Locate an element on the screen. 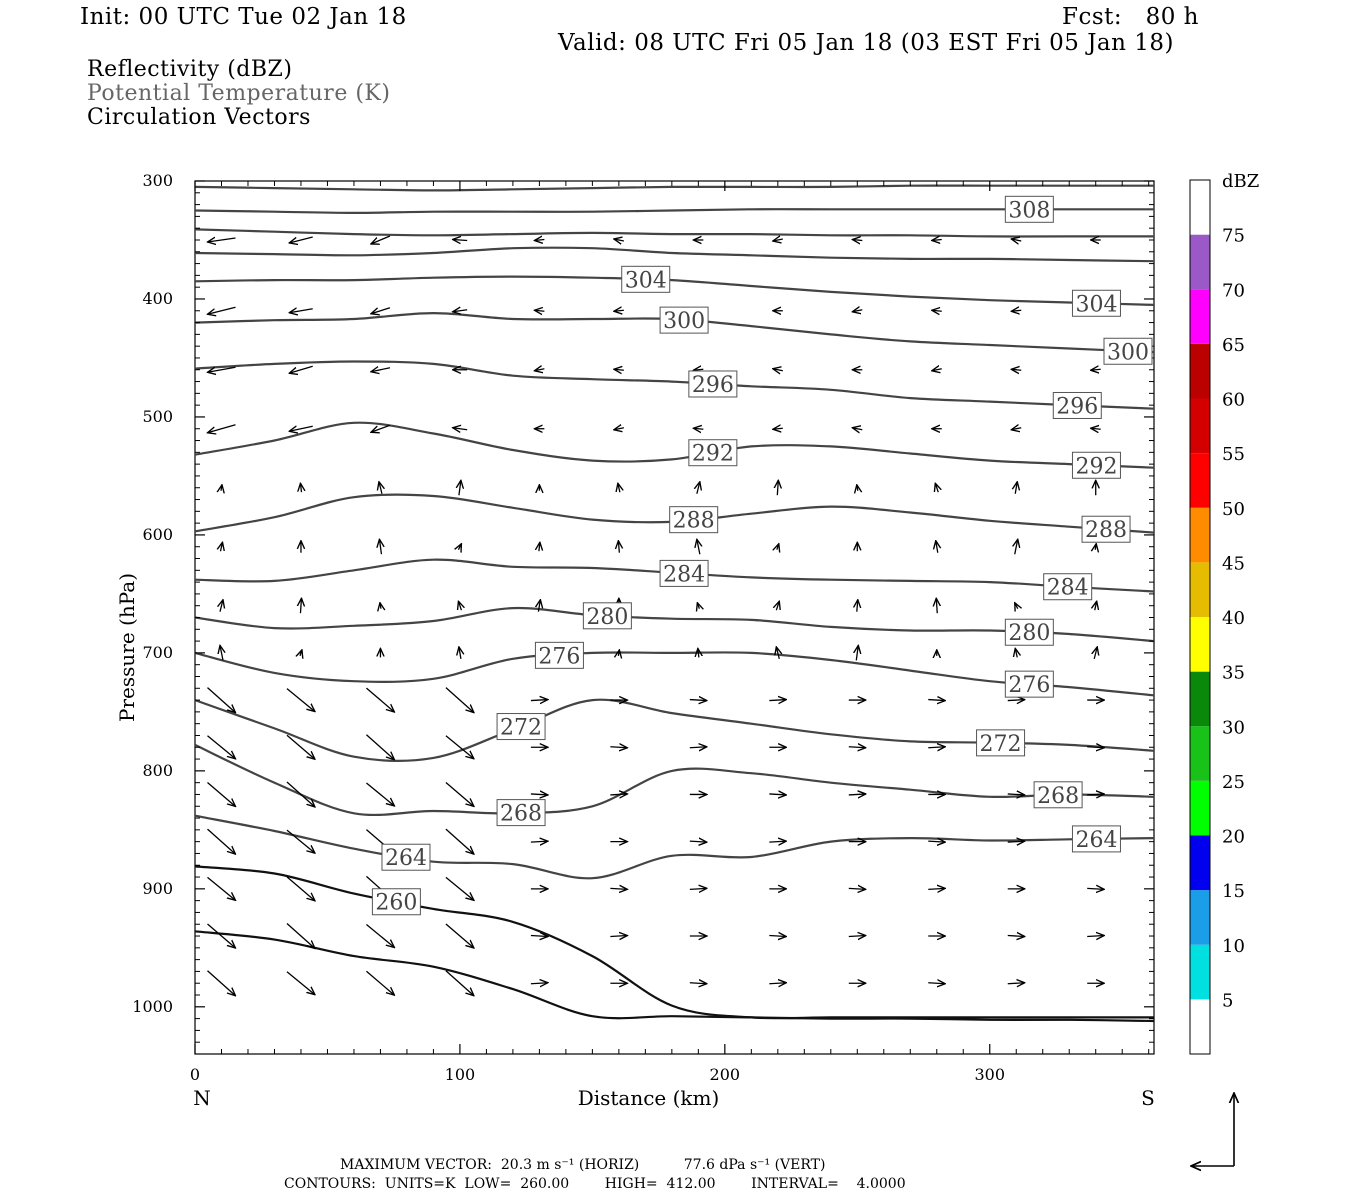  x-tick-label: 100 is located at coordinates (460, 1074).